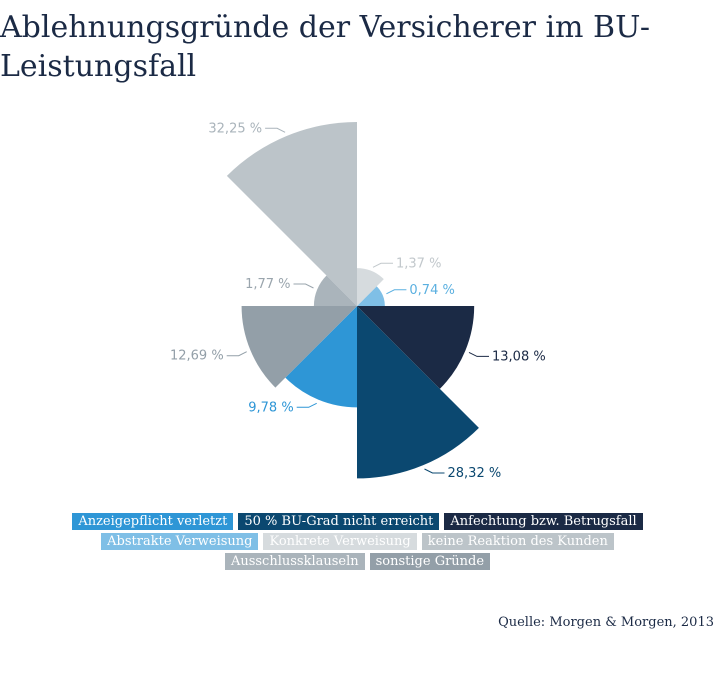  I want to click on slice-sonstige, so click(299, 347).